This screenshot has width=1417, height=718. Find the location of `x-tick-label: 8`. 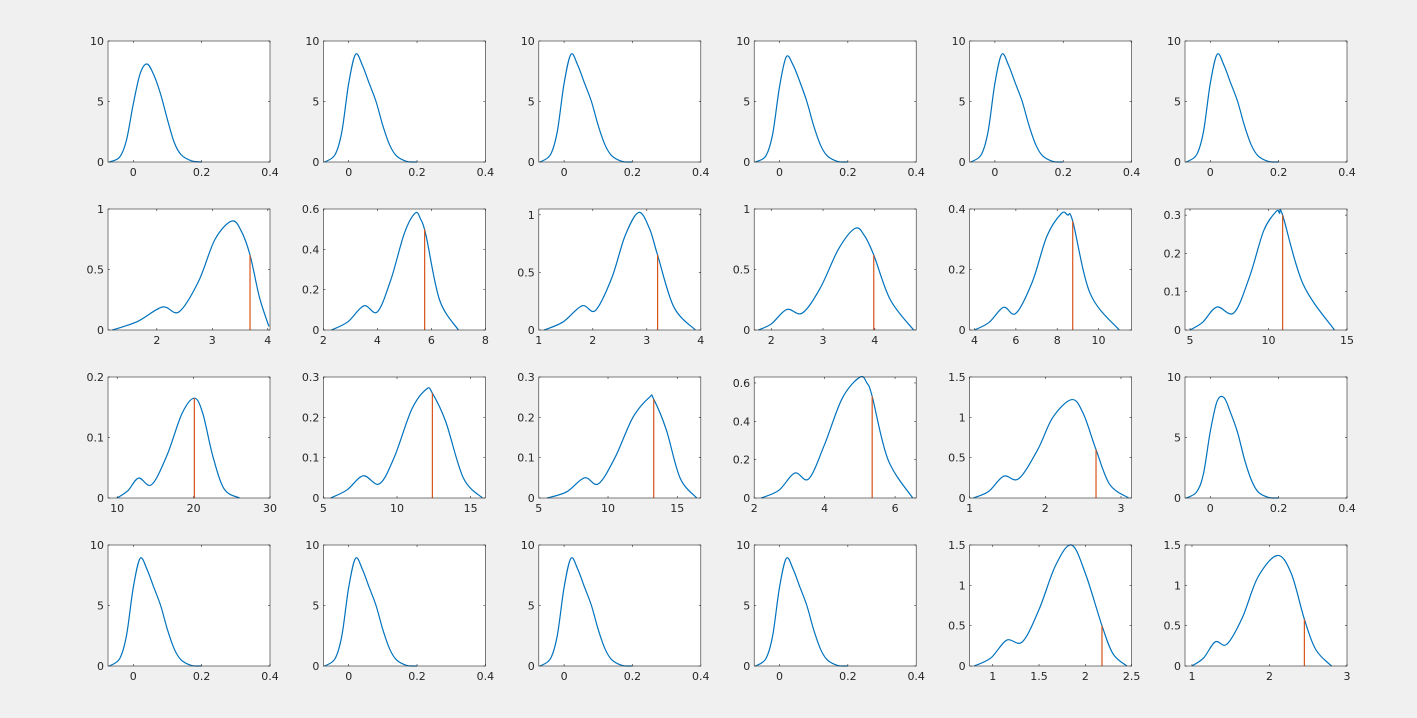

x-tick-label: 8 is located at coordinates (1057, 340).